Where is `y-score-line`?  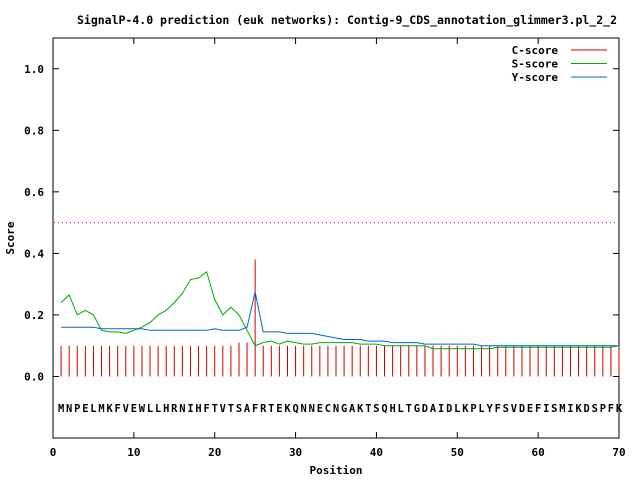
y-score-line is located at coordinates (340, 319).